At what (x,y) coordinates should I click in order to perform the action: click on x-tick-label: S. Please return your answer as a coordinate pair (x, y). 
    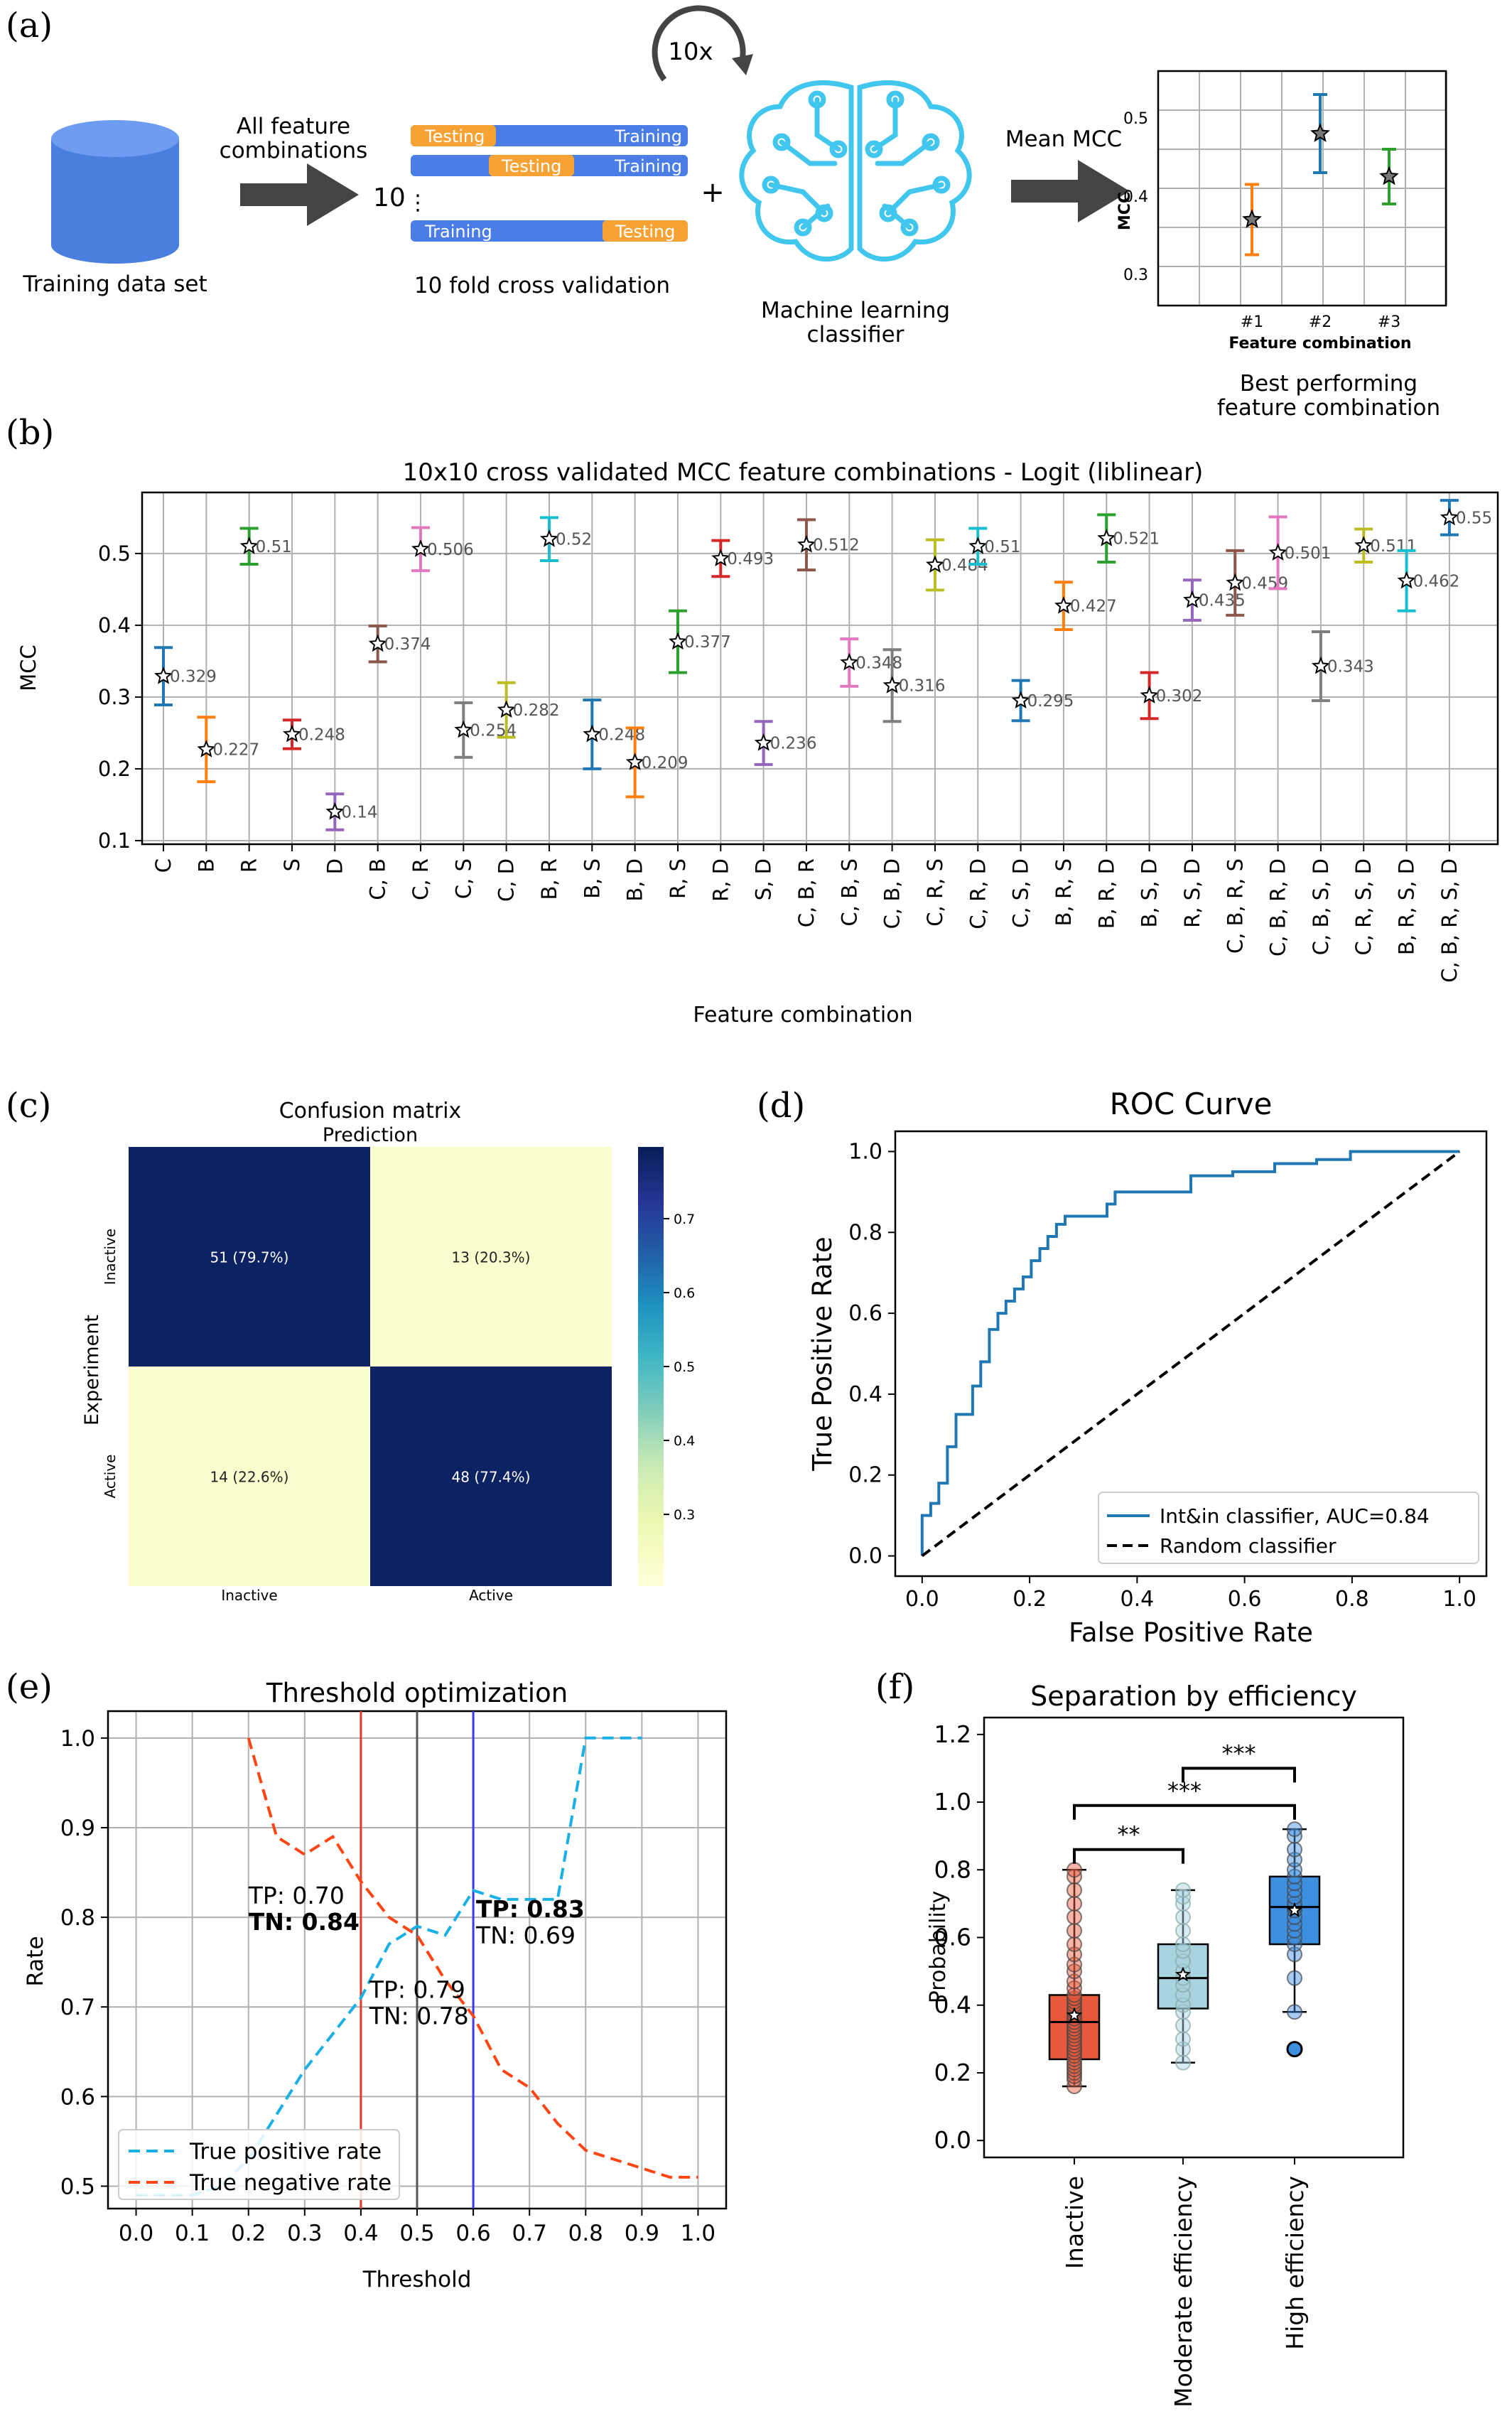
    Looking at the image, I should click on (292, 865).